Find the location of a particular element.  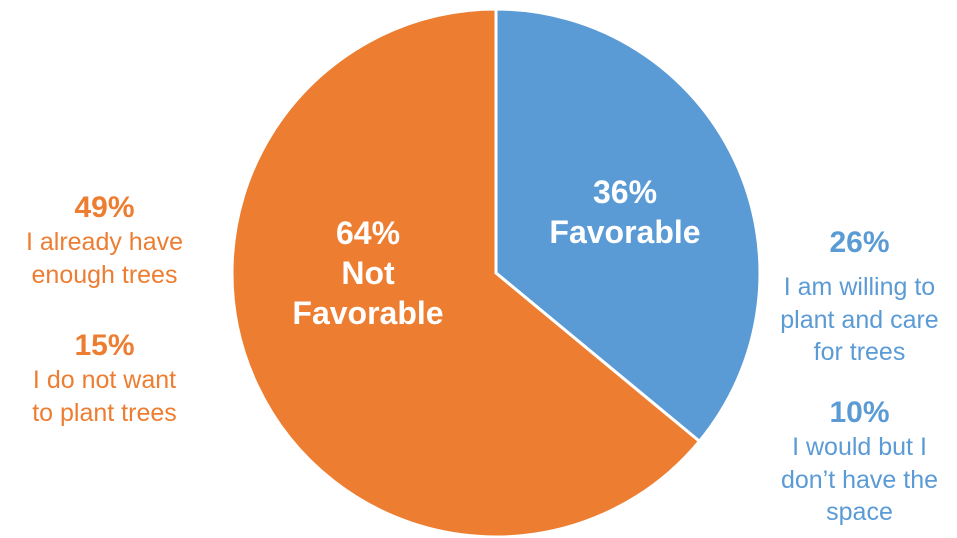

annotation-no-space: 10% I would but I don’t have the space is located at coordinates (859, 462).